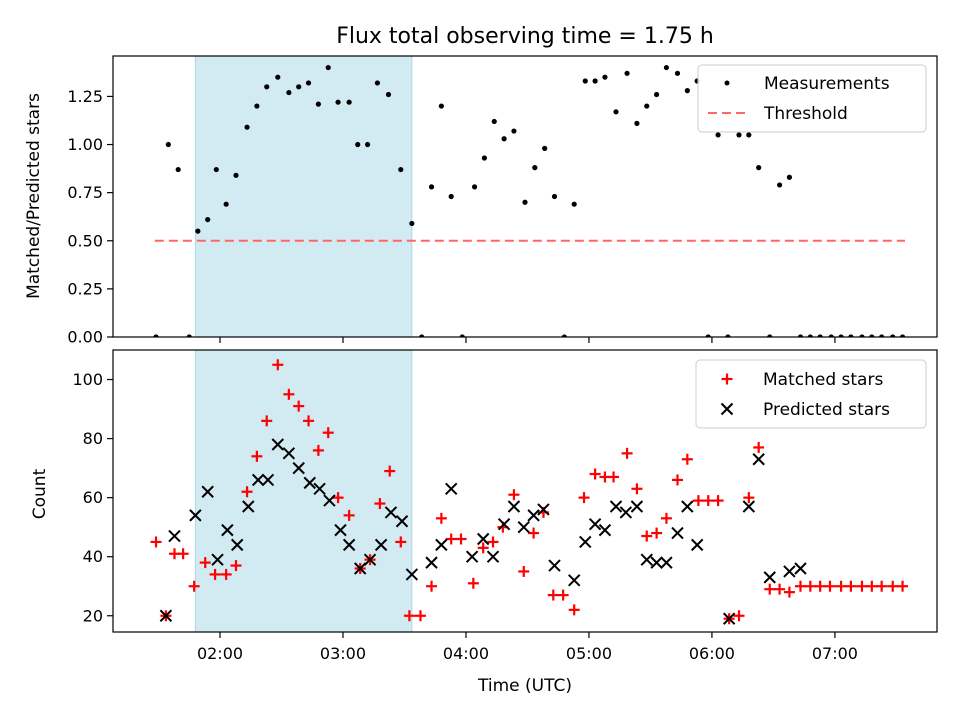 Image resolution: width=960 pixels, height=720 pixels. I want to click on x-tick-label: 04:00, so click(466, 653).